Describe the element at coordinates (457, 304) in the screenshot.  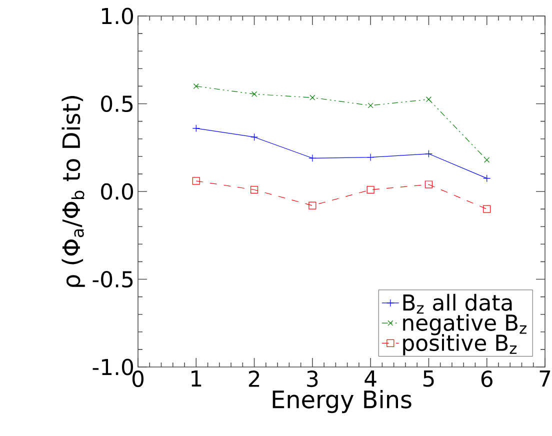
I see `legend-label: B$_{z}$ all data` at that location.